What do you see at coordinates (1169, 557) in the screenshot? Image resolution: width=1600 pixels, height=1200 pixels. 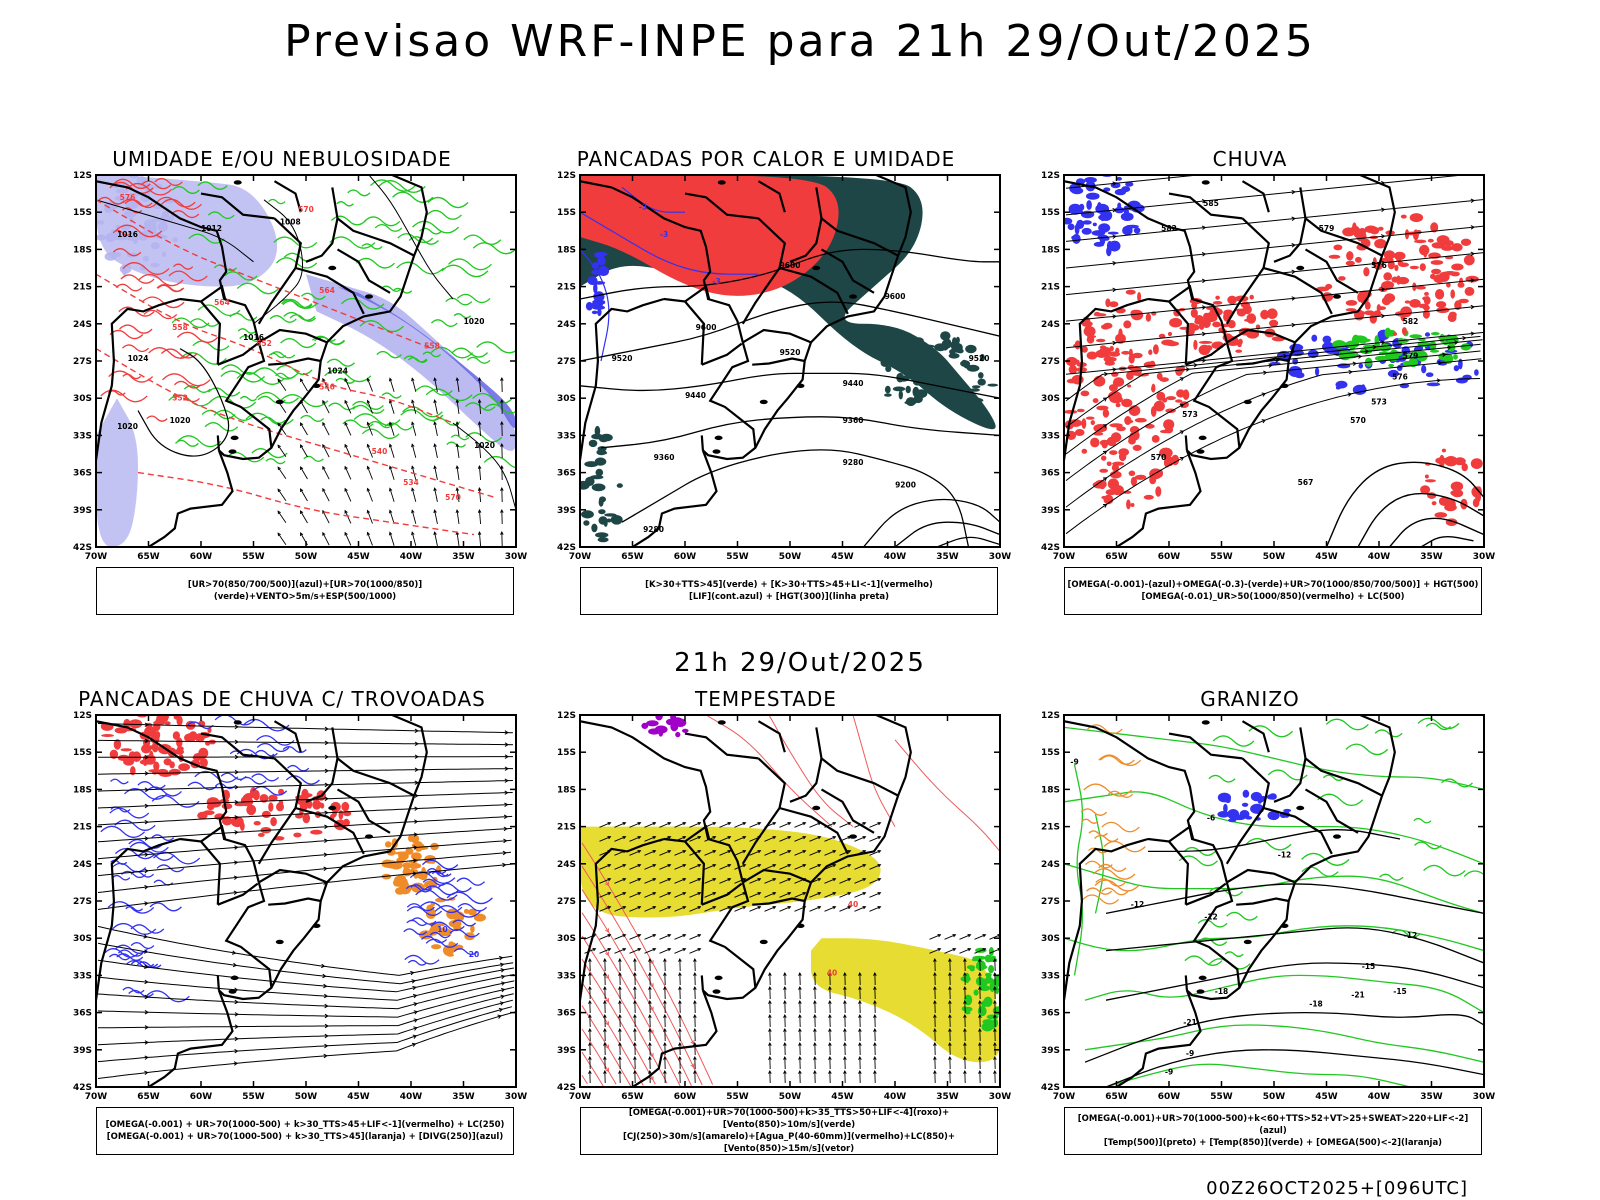 I see `lon-label: 60W` at bounding box center [1169, 557].